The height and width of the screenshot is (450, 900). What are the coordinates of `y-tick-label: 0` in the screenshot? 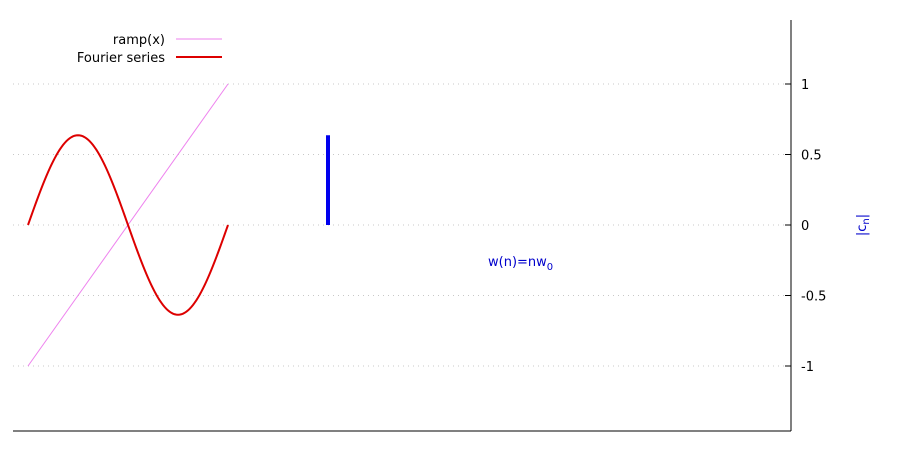 It's located at (805, 226).